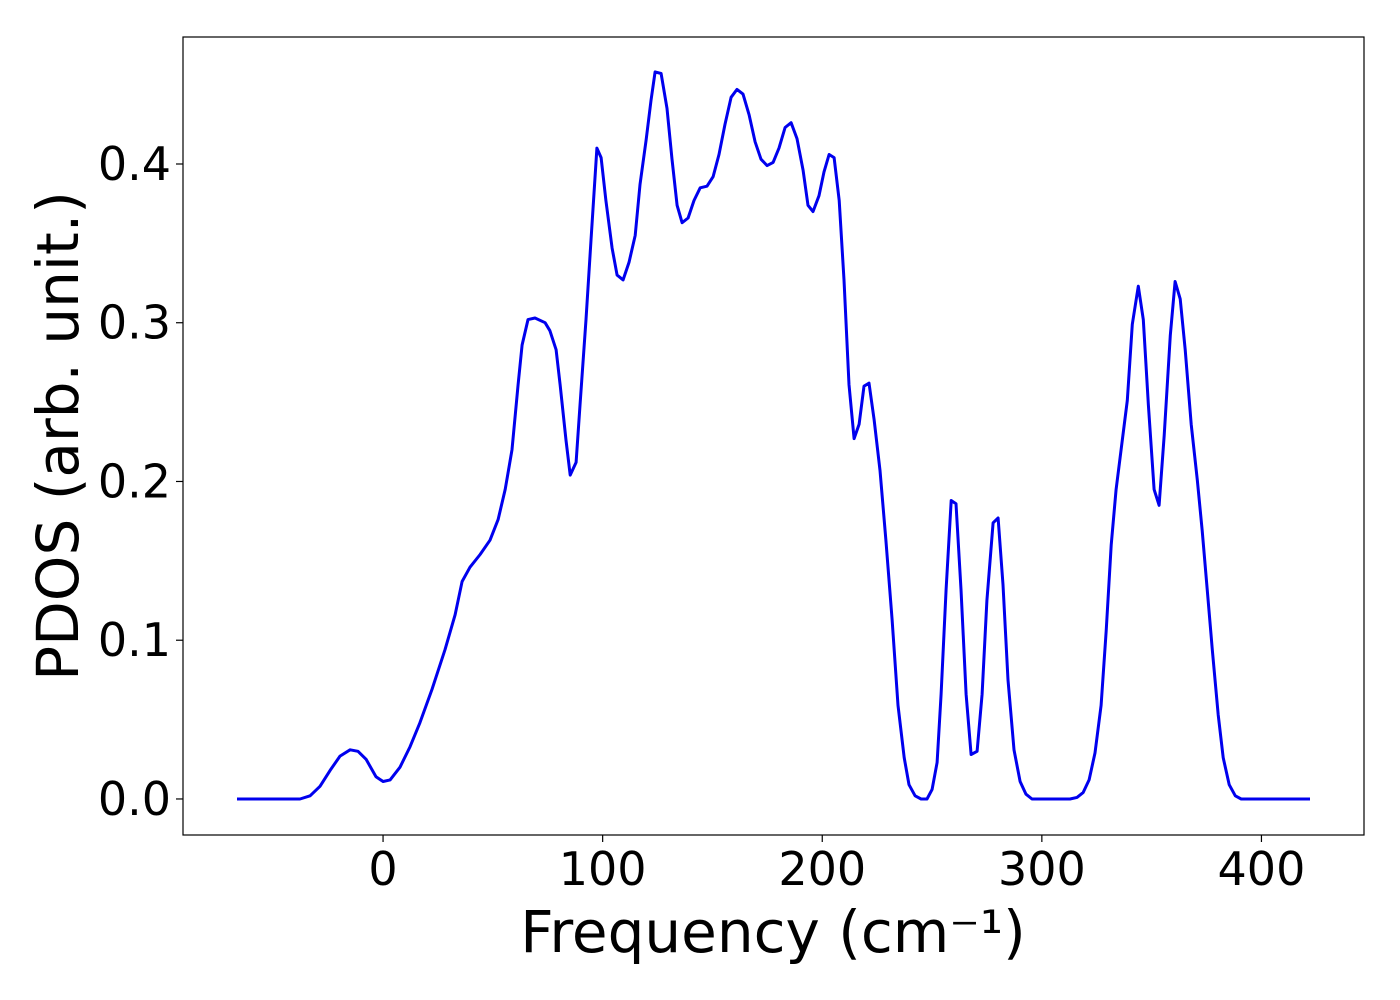 The height and width of the screenshot is (1000, 1400). What do you see at coordinates (603, 869) in the screenshot?
I see `x-tick-label: 100` at bounding box center [603, 869].